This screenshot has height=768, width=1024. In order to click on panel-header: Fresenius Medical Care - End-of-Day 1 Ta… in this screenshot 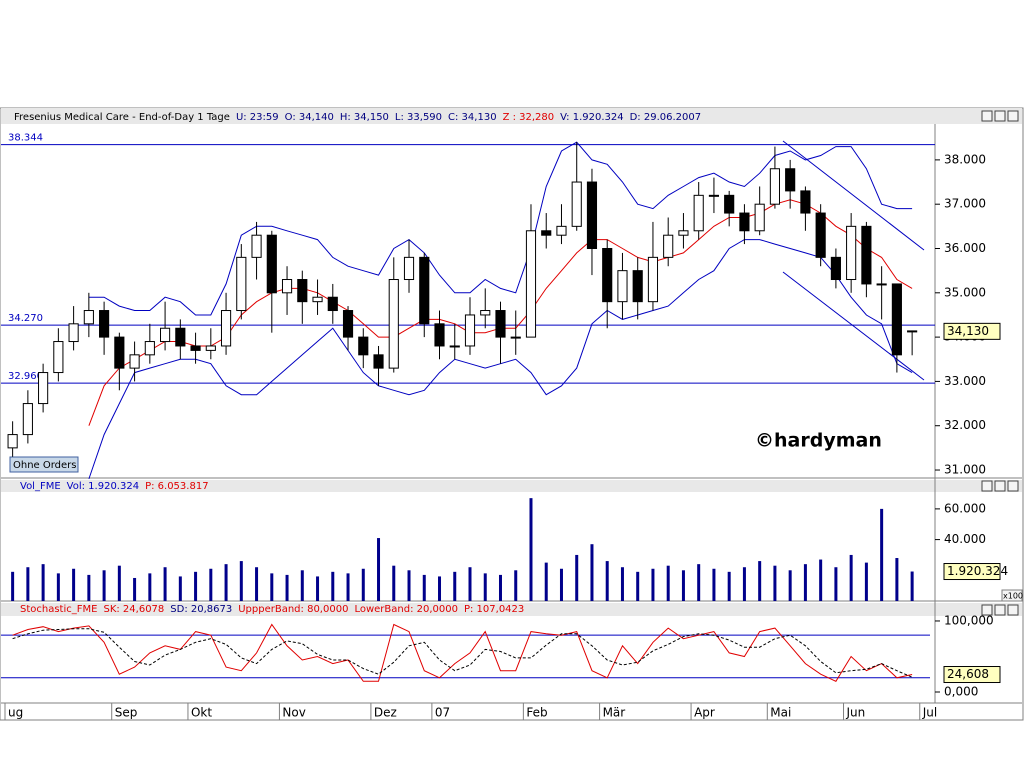, I will do `click(357, 117)`.